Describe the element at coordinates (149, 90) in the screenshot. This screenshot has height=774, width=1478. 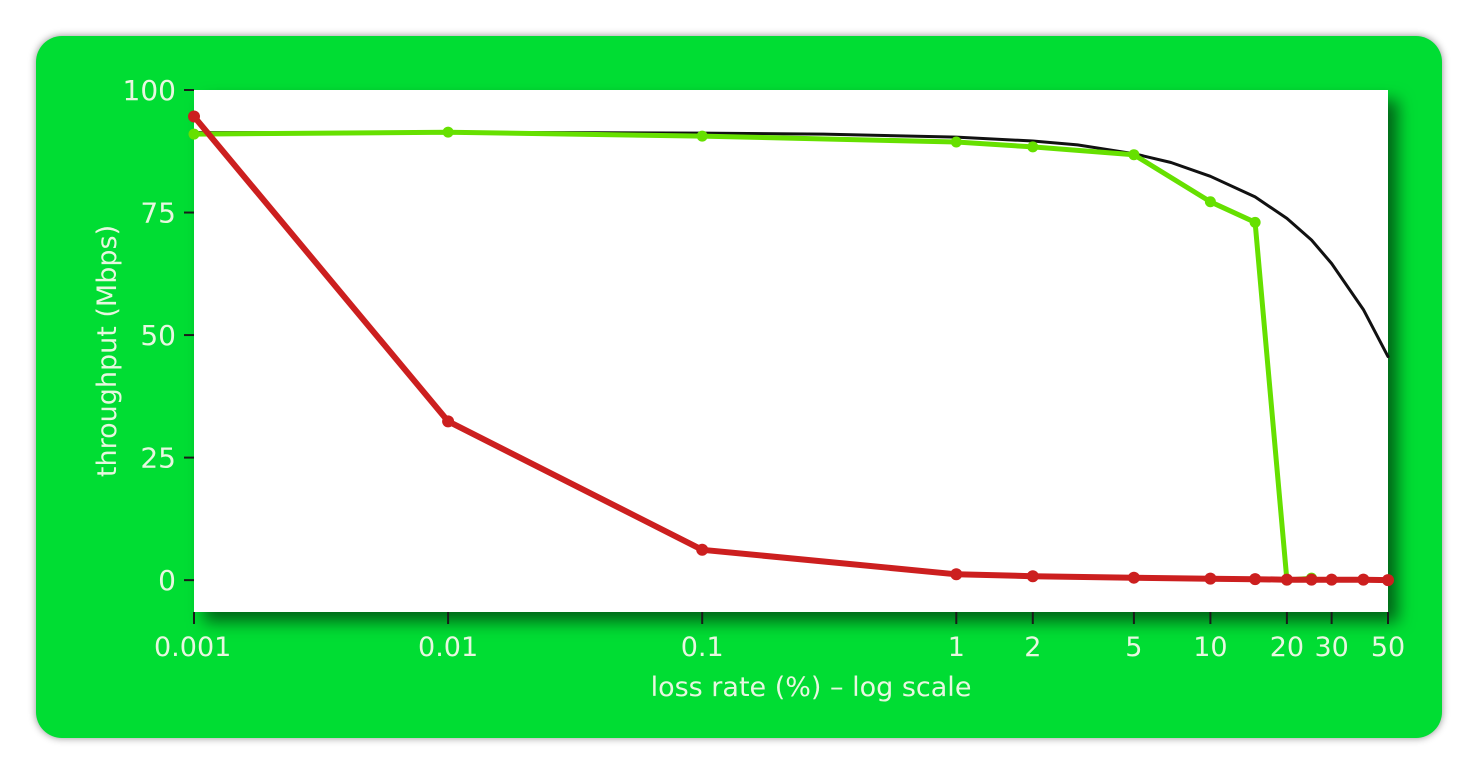
I see `y-tick-label: 100` at that location.